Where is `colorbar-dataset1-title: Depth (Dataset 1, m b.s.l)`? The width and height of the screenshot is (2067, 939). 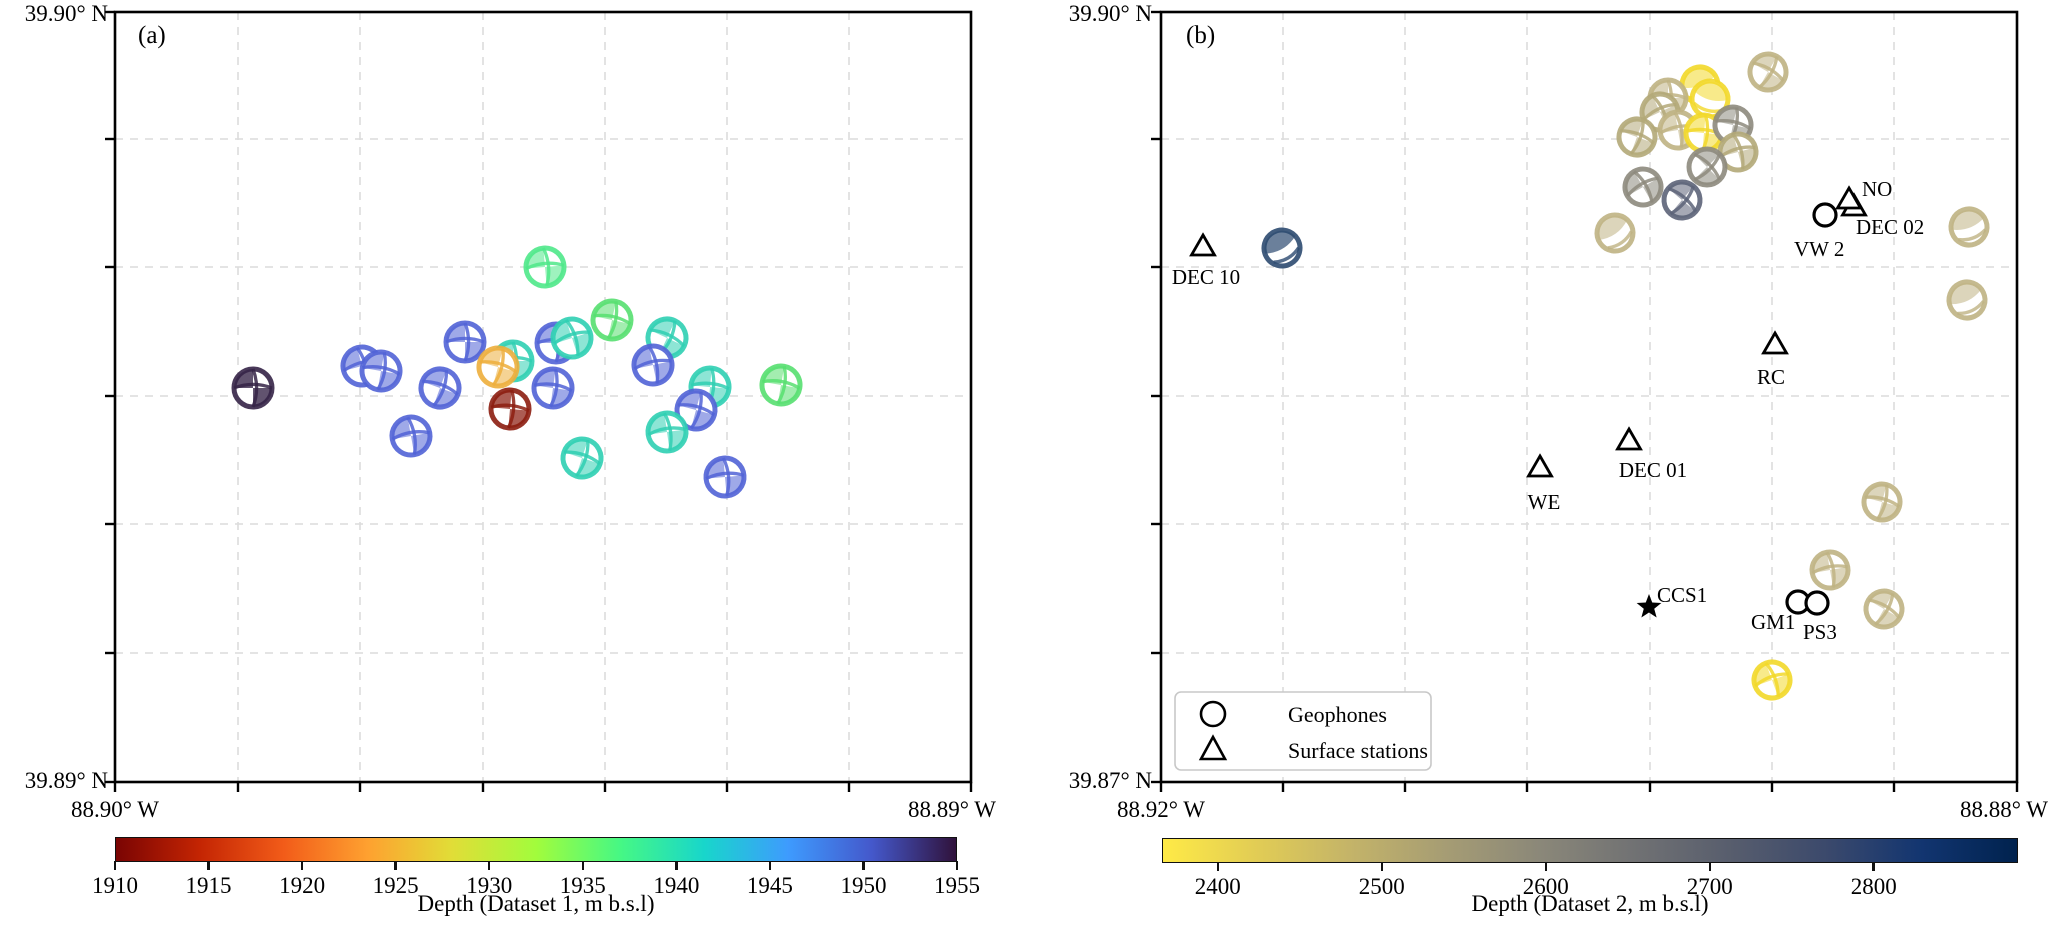 colorbar-dataset1-title: Depth (Dataset 1, m b.s.l) is located at coordinates (536, 903).